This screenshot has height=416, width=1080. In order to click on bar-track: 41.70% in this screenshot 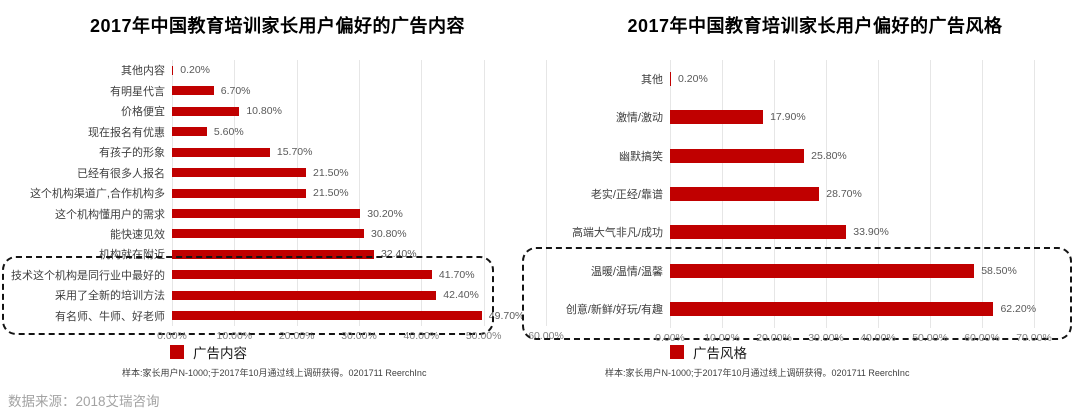, I will do `click(359, 275)`.